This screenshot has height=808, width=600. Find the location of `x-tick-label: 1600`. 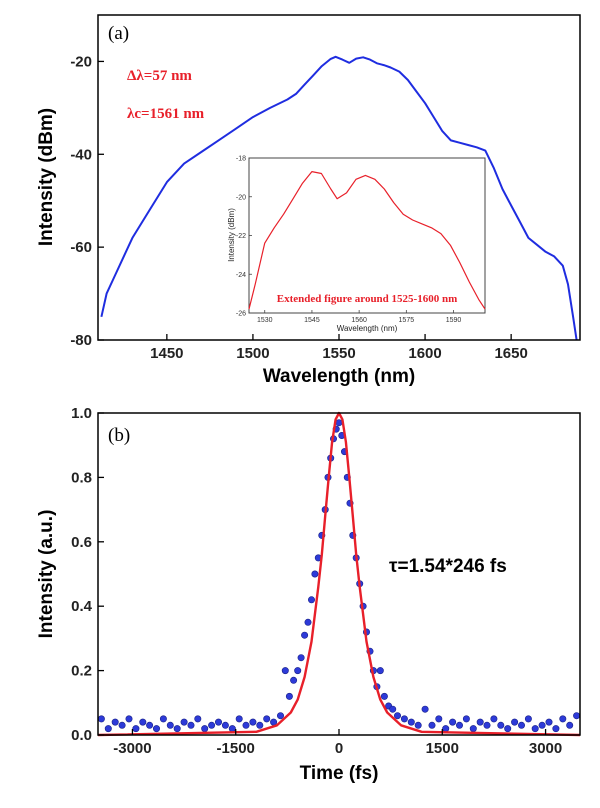

x-tick-label: 1600 is located at coordinates (424, 353).